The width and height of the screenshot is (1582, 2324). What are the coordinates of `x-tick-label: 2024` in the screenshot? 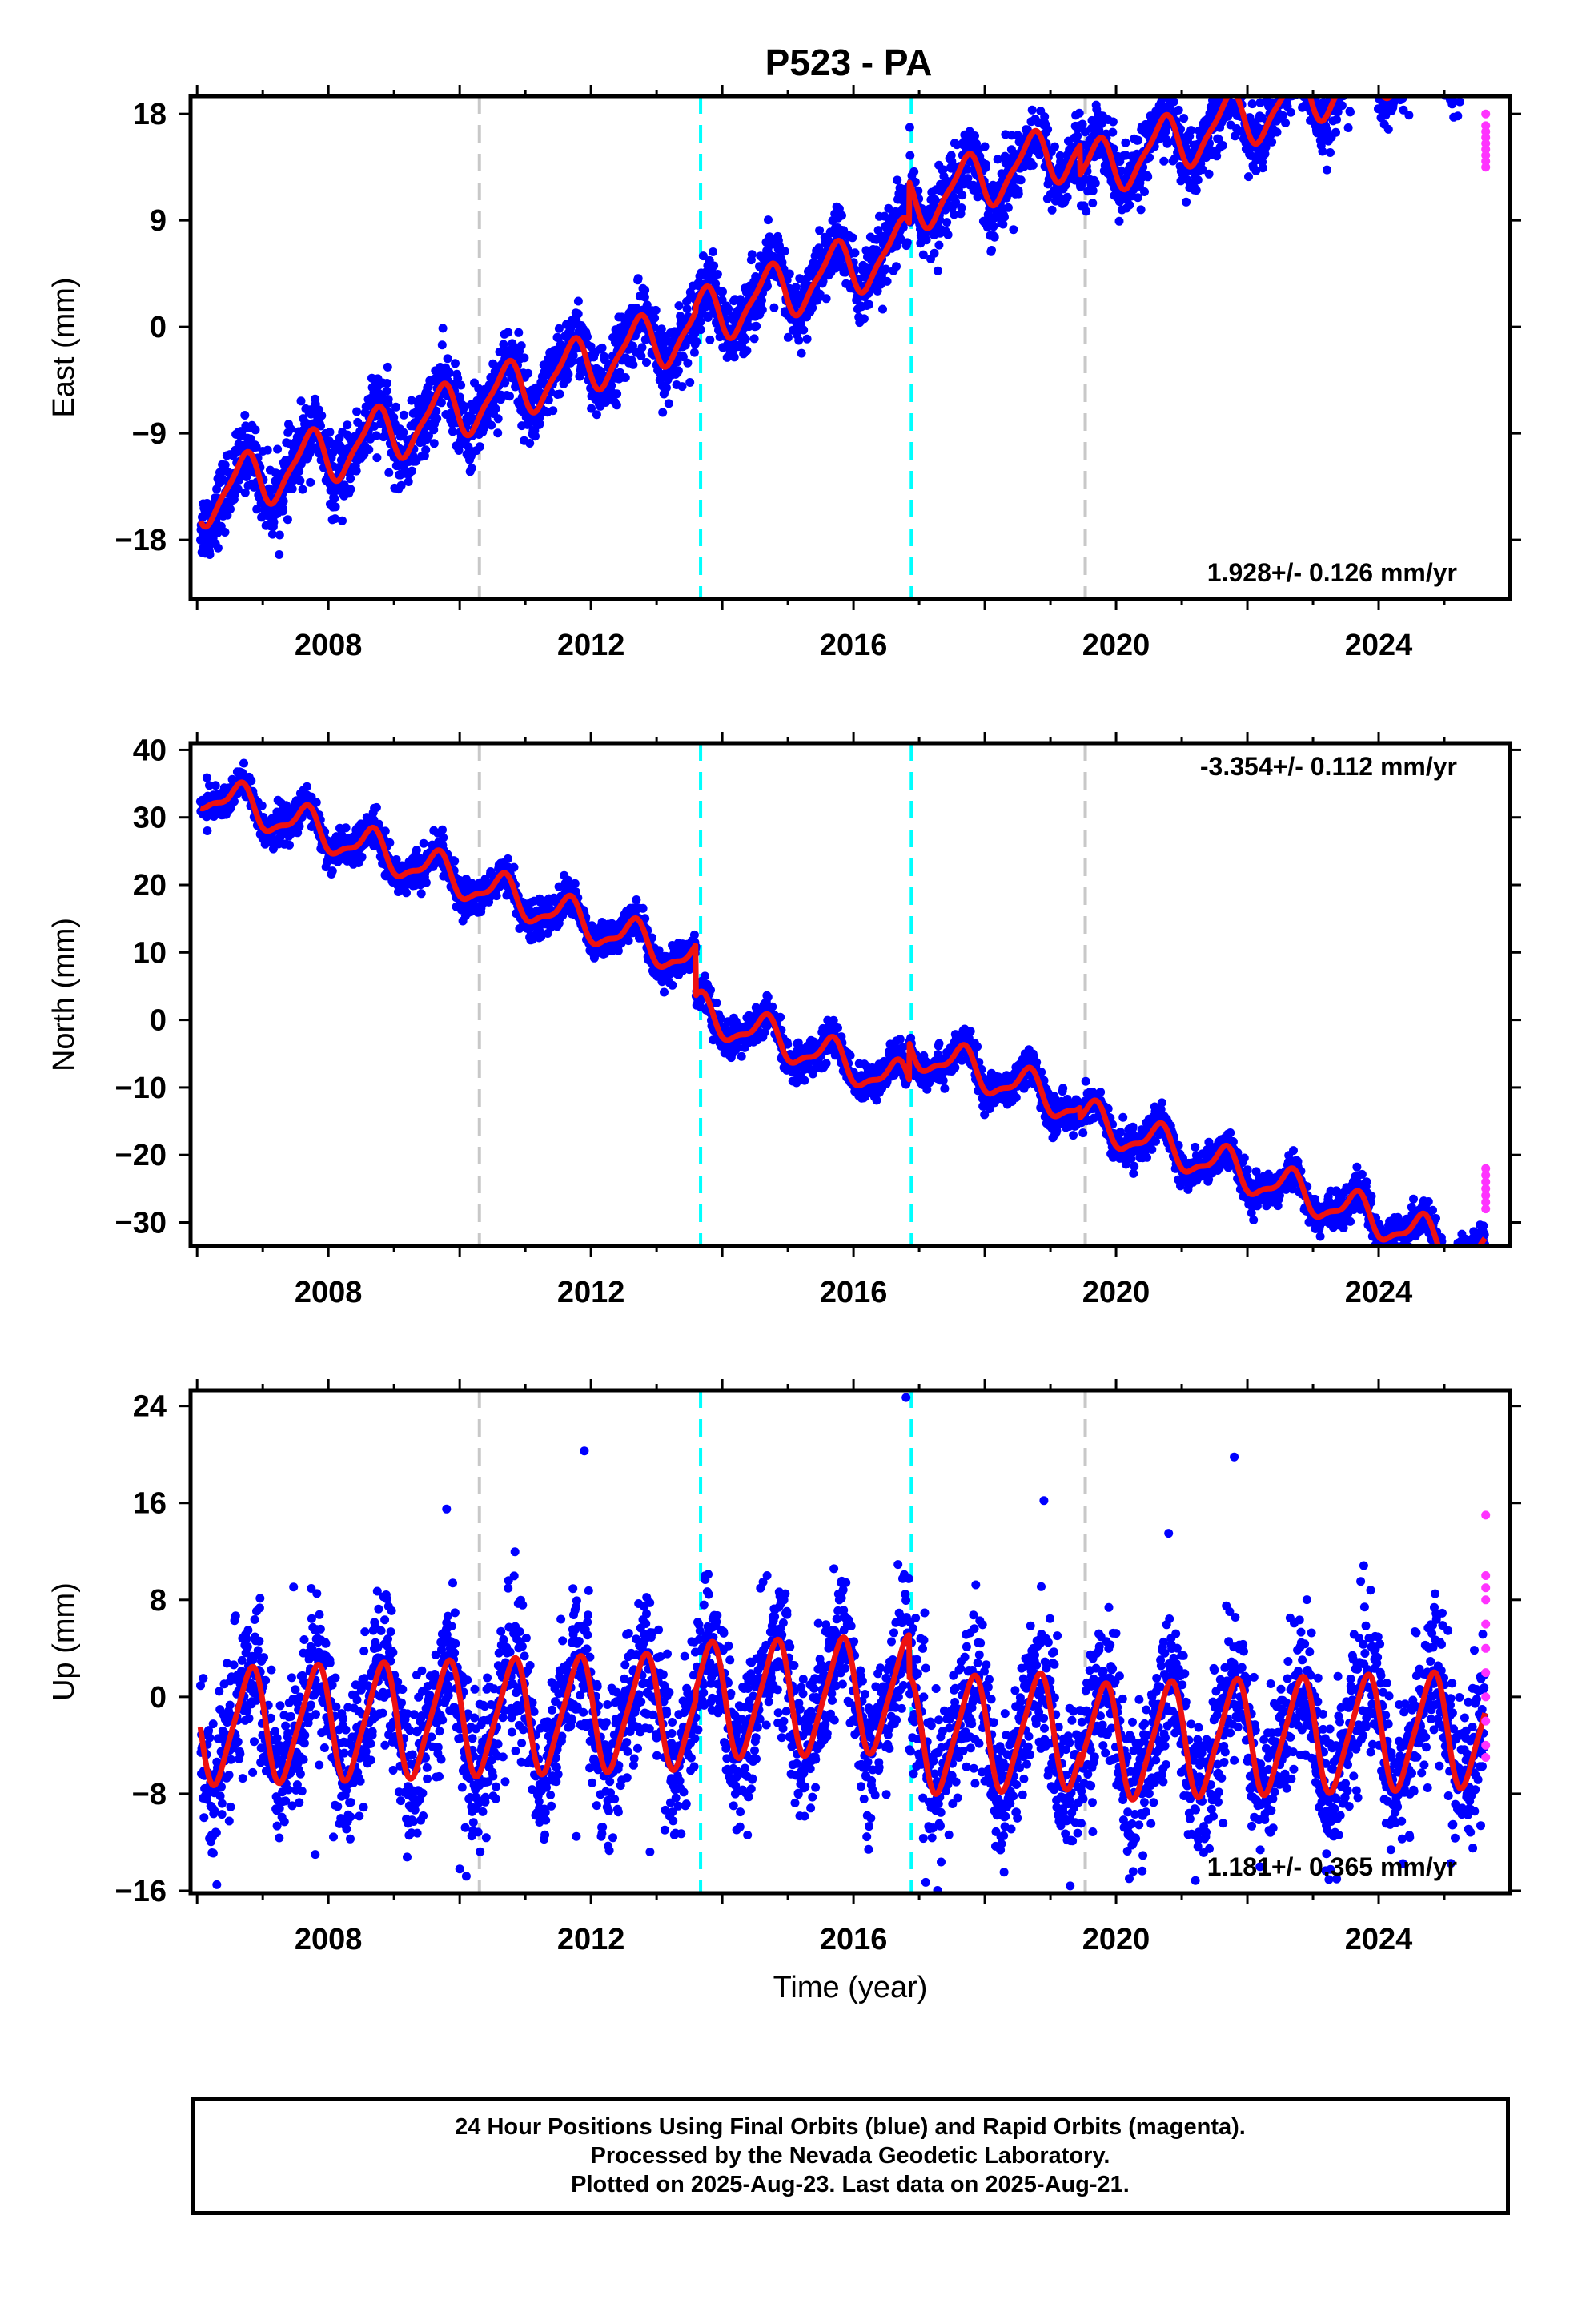 It's located at (1379, 645).